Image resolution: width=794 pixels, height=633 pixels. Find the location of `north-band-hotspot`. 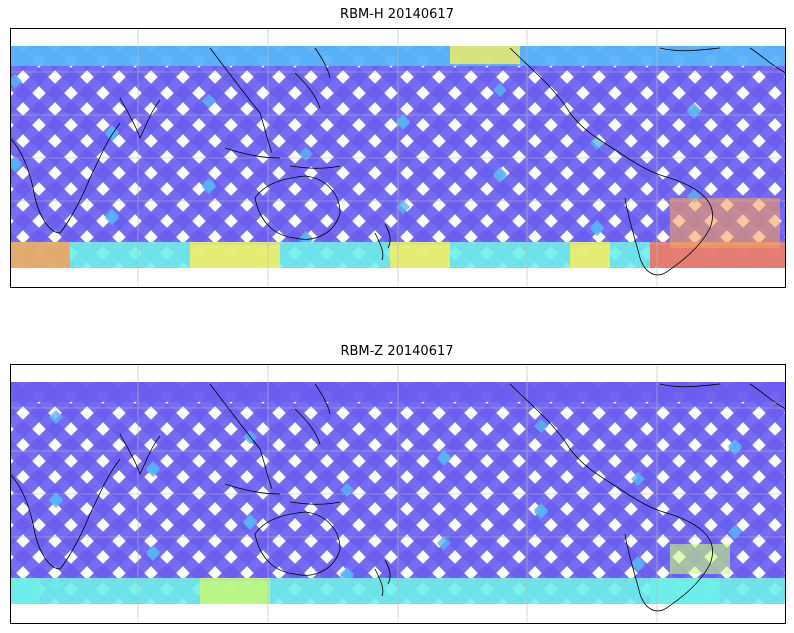

north-band-hotspot is located at coordinates (485, 55).